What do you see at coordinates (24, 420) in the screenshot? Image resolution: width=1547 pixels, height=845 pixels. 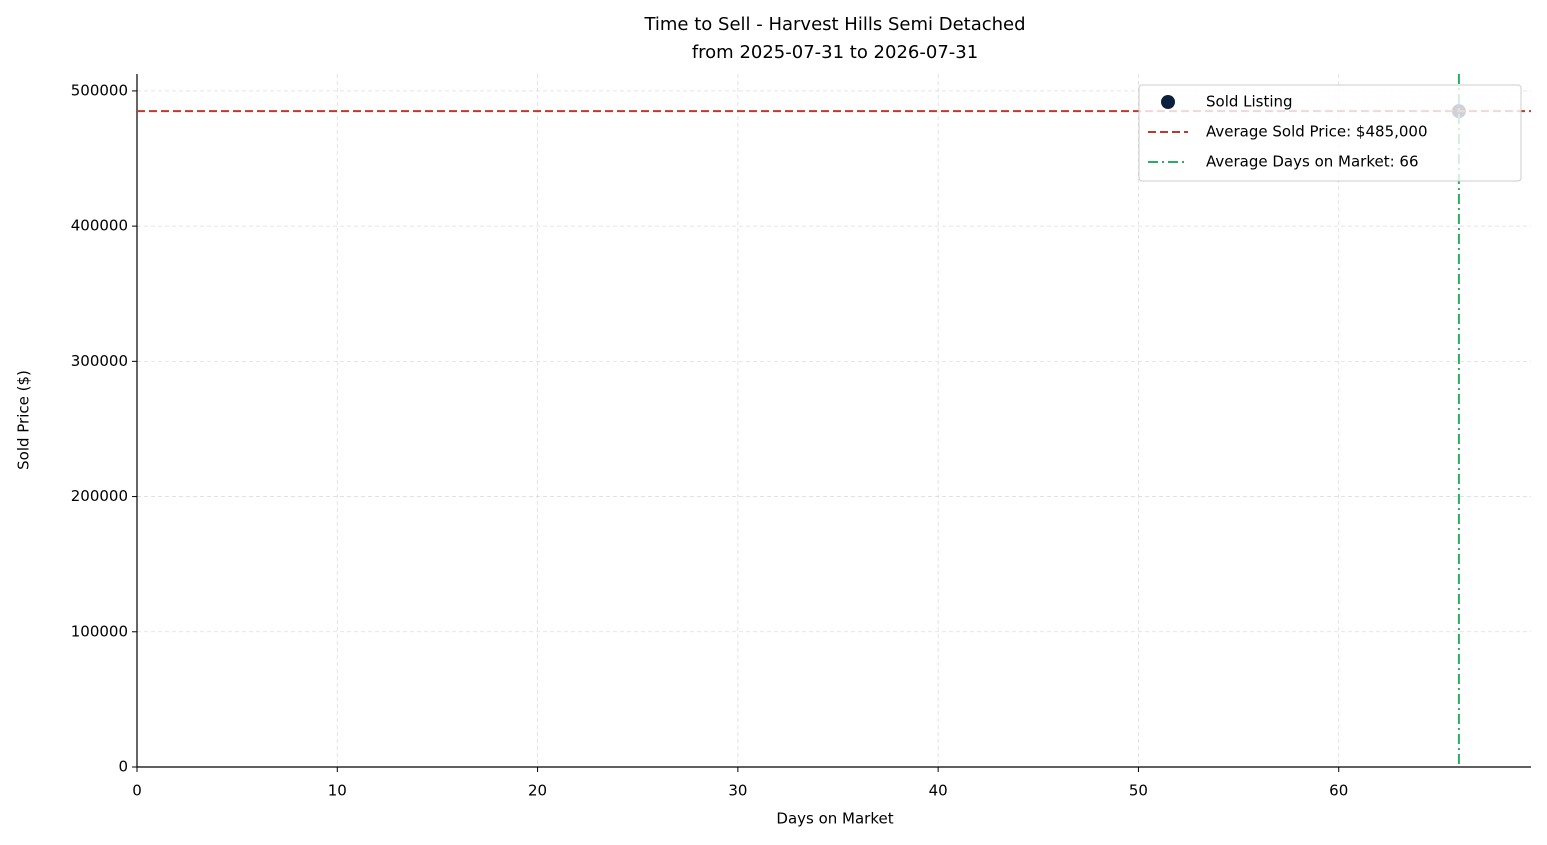 I see `y-axis-label: Sold Price ($)` at bounding box center [24, 420].